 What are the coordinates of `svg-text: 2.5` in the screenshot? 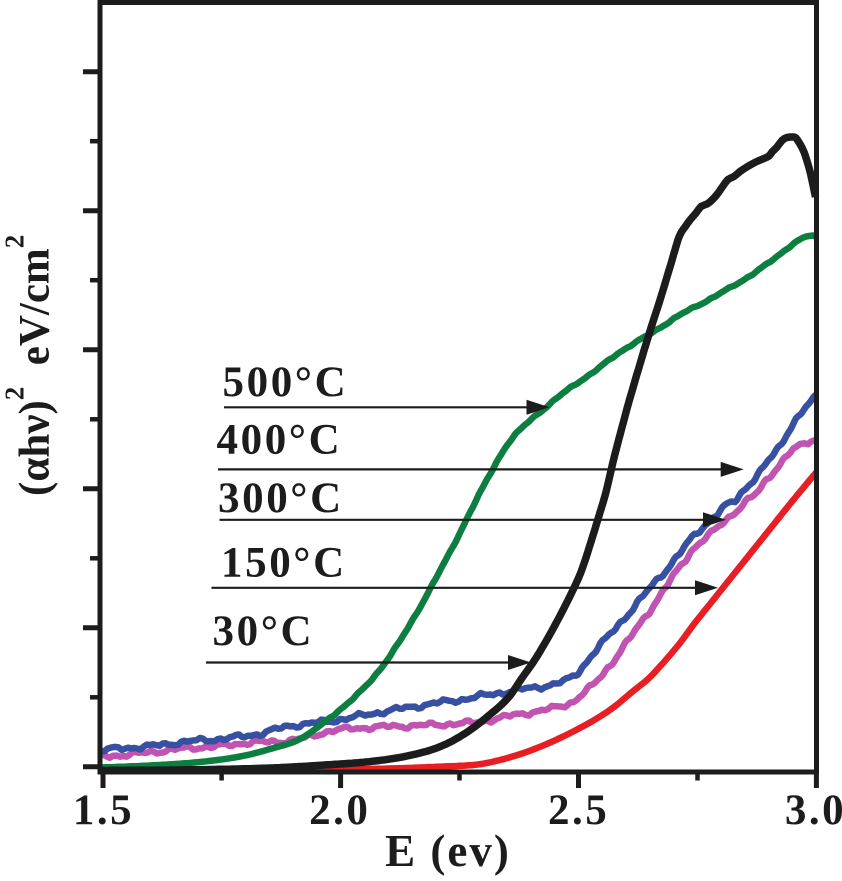 It's located at (578, 810).